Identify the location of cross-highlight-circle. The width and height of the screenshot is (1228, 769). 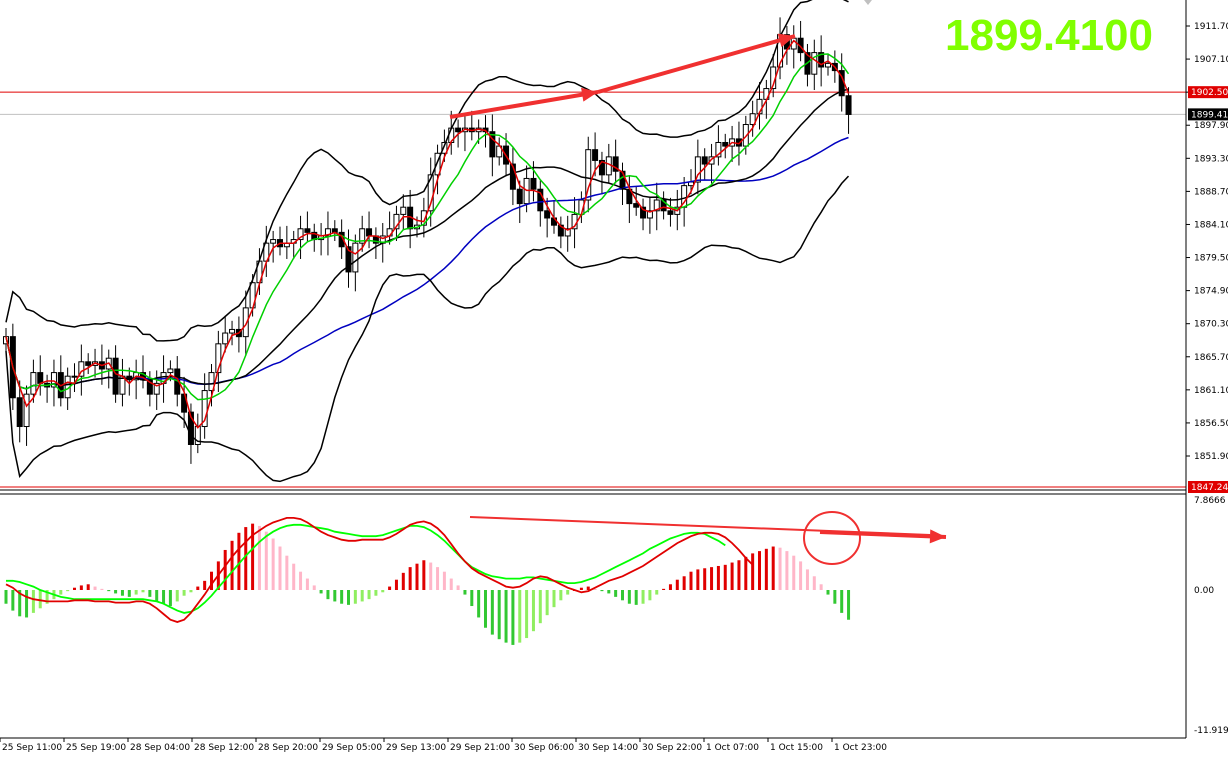
(832, 538).